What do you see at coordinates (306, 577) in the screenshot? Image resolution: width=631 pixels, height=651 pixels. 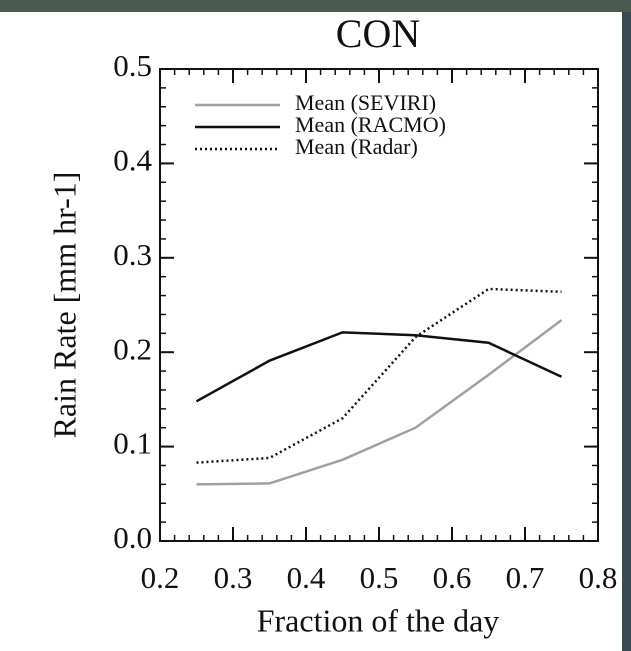 I see `x-tick-label: 0.4` at bounding box center [306, 577].